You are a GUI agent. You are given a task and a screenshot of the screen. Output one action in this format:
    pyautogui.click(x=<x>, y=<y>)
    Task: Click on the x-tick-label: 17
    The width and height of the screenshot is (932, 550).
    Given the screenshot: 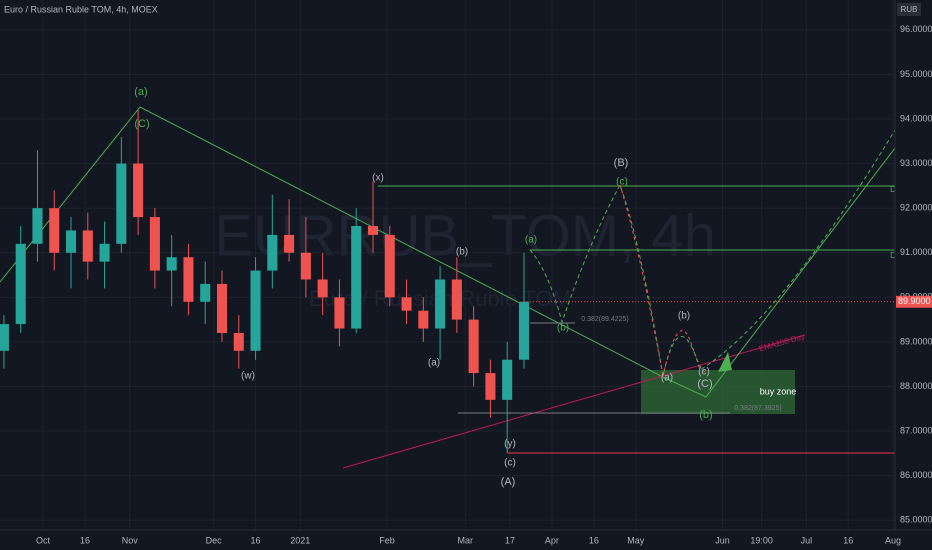 What is the action you would take?
    pyautogui.click(x=510, y=540)
    